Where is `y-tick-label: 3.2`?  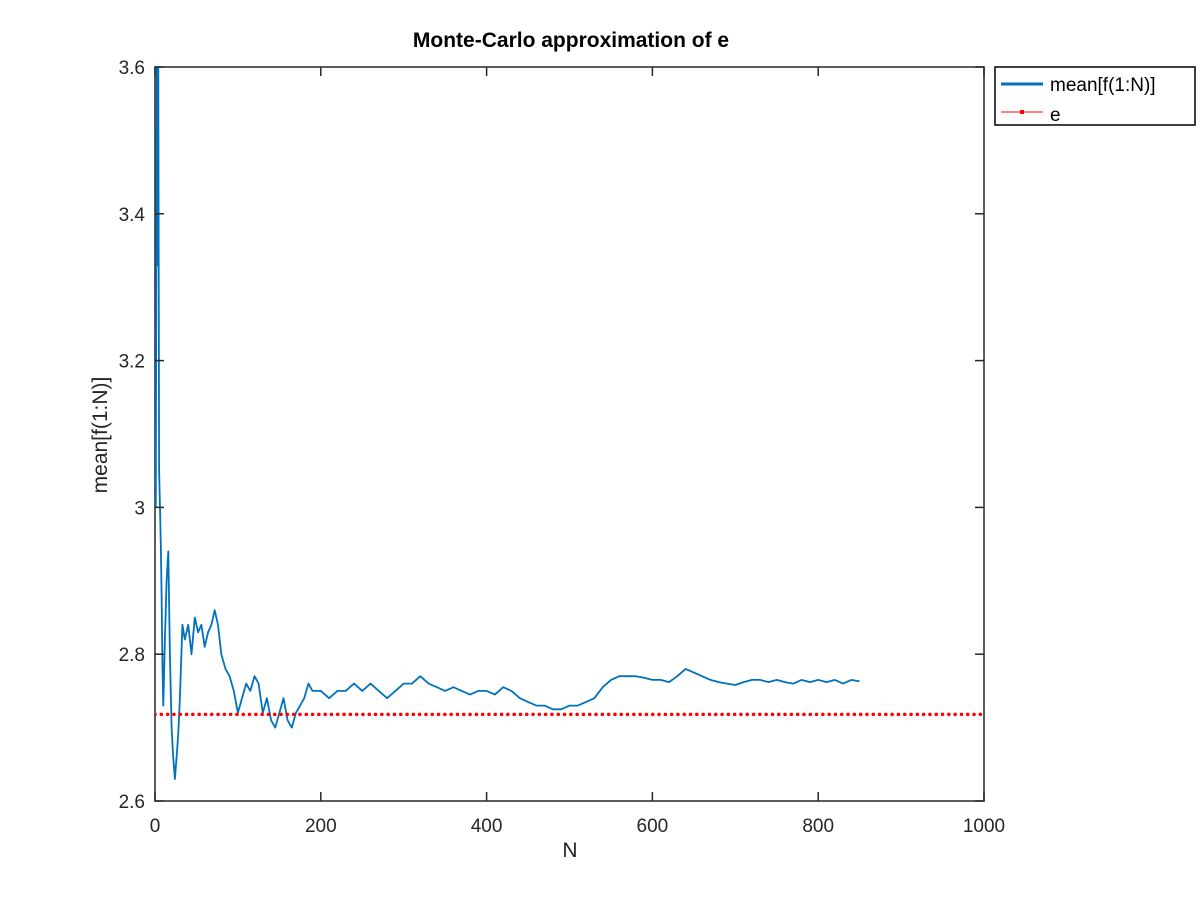 y-tick-label: 3.2 is located at coordinates (132, 362).